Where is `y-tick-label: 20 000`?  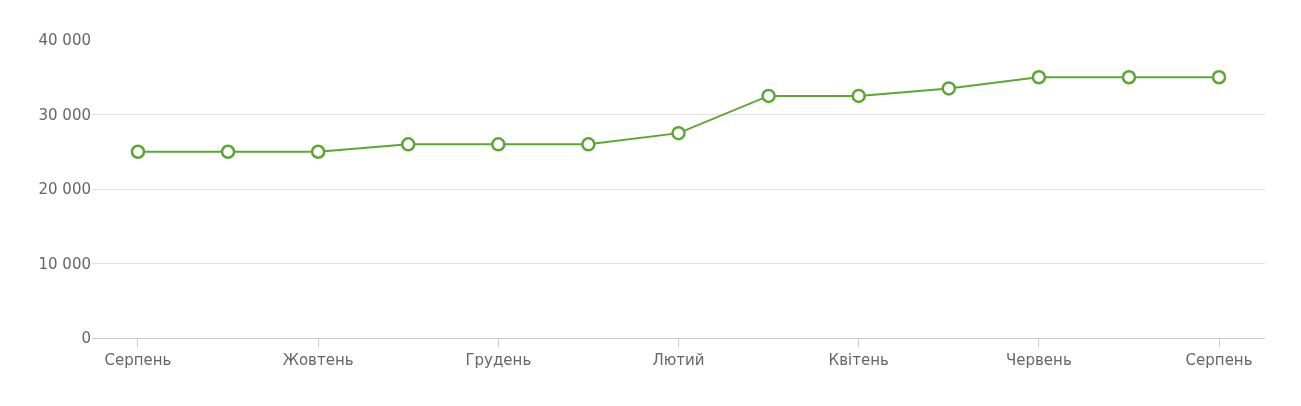
y-tick-label: 20 000 is located at coordinates (64, 189).